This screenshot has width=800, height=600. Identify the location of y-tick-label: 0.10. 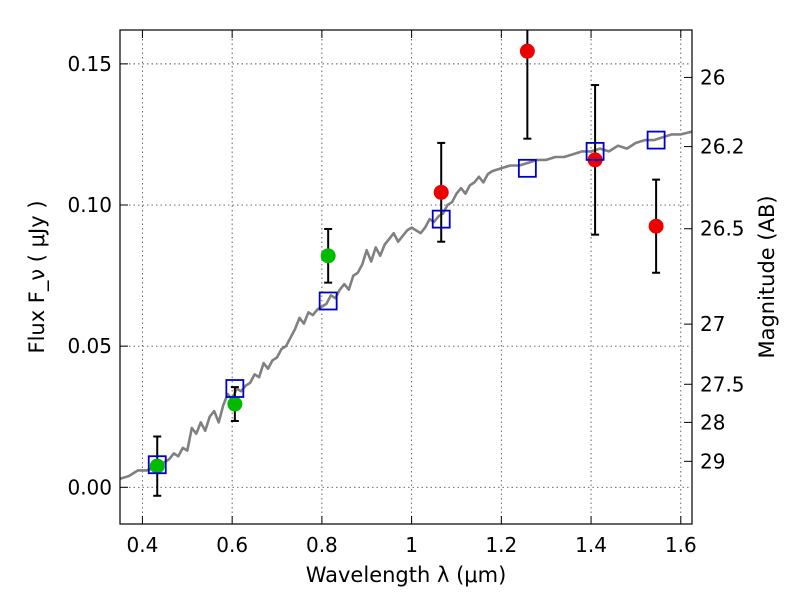
(89, 205).